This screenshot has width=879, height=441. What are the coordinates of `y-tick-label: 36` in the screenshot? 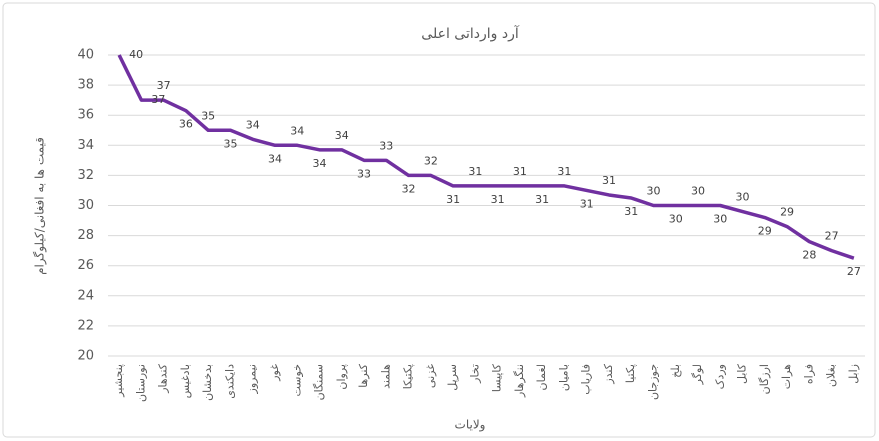 It's located at (85, 115).